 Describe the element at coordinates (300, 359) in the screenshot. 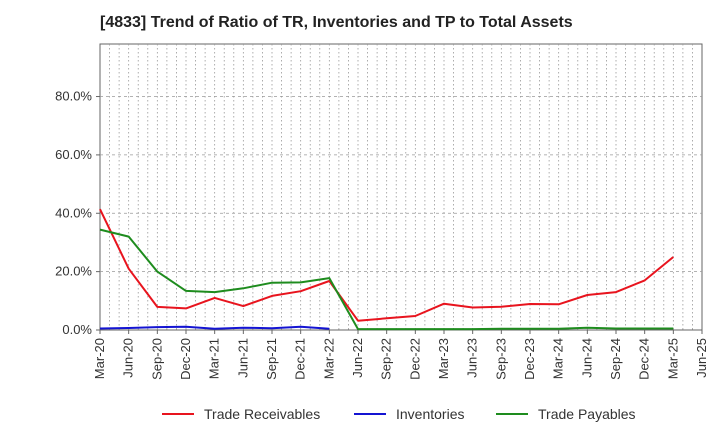

I see `x-tick-label: Dec-21` at that location.